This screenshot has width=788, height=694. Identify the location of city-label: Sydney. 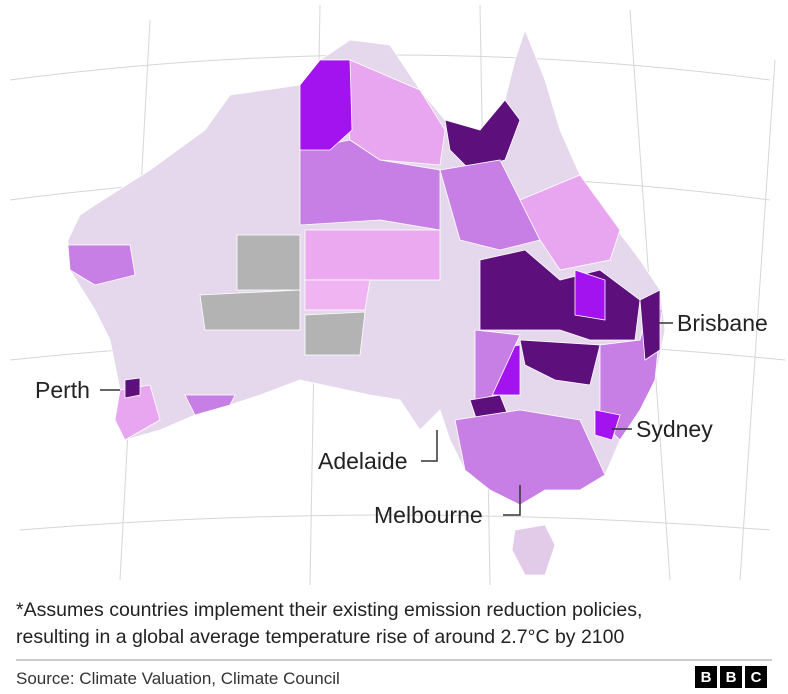
(674, 429).